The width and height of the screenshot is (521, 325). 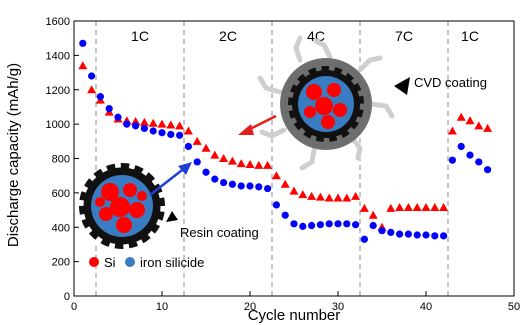 I want to click on cvd-coating-label: CVD coating, so click(x=450, y=82).